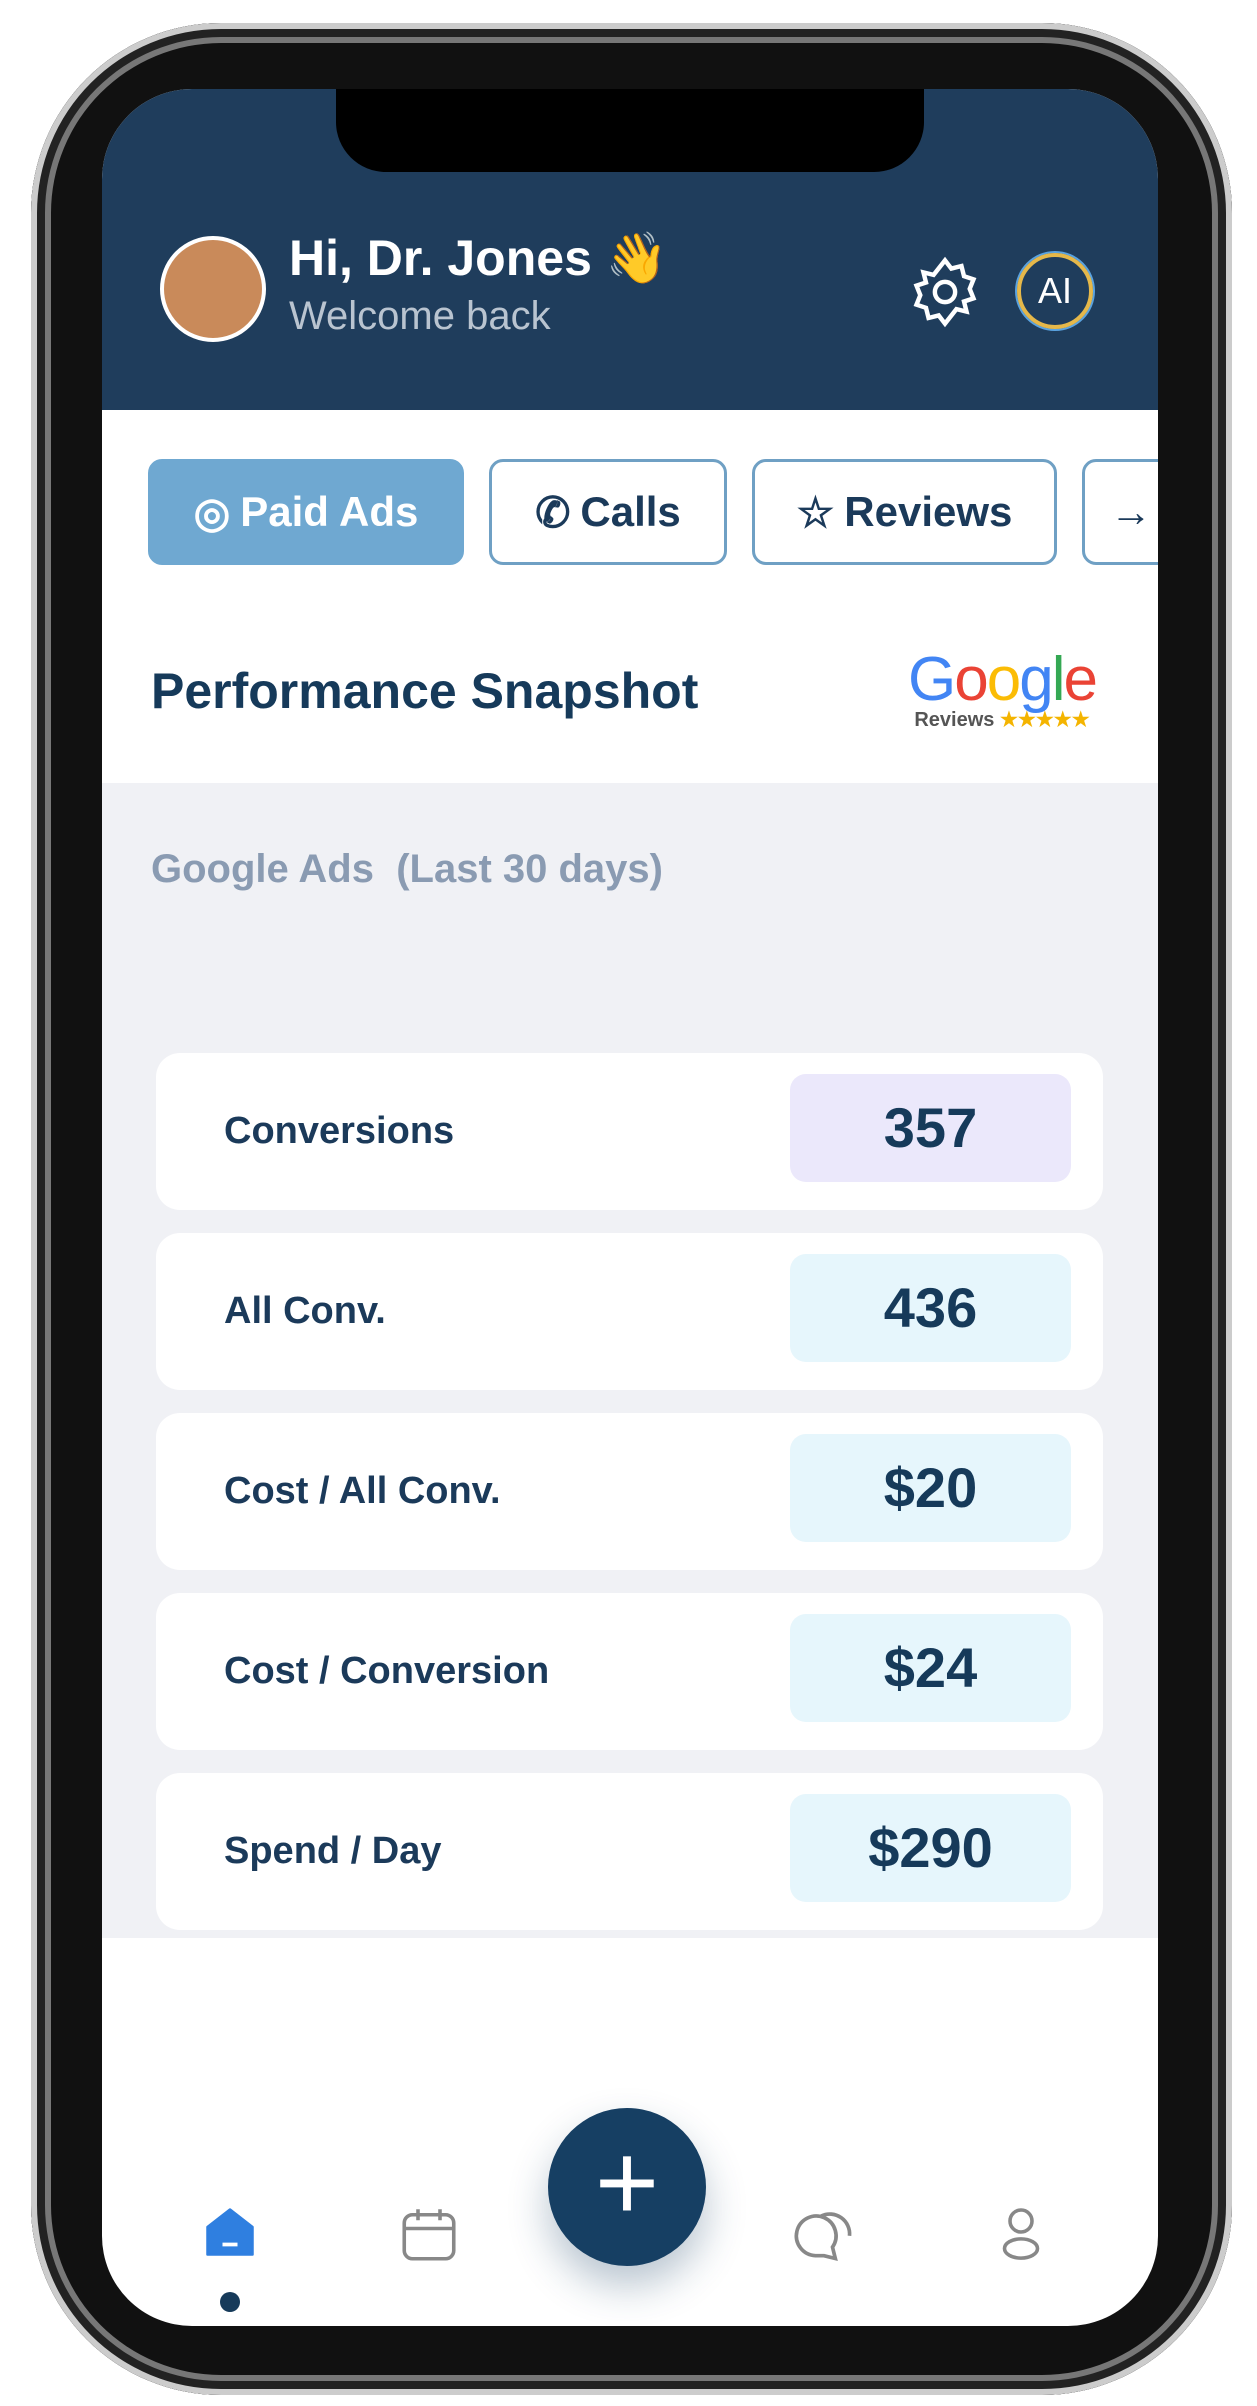 This screenshot has width=1257, height=2406. What do you see at coordinates (629, 1131) in the screenshot?
I see `metric-row: Conversions 357` at bounding box center [629, 1131].